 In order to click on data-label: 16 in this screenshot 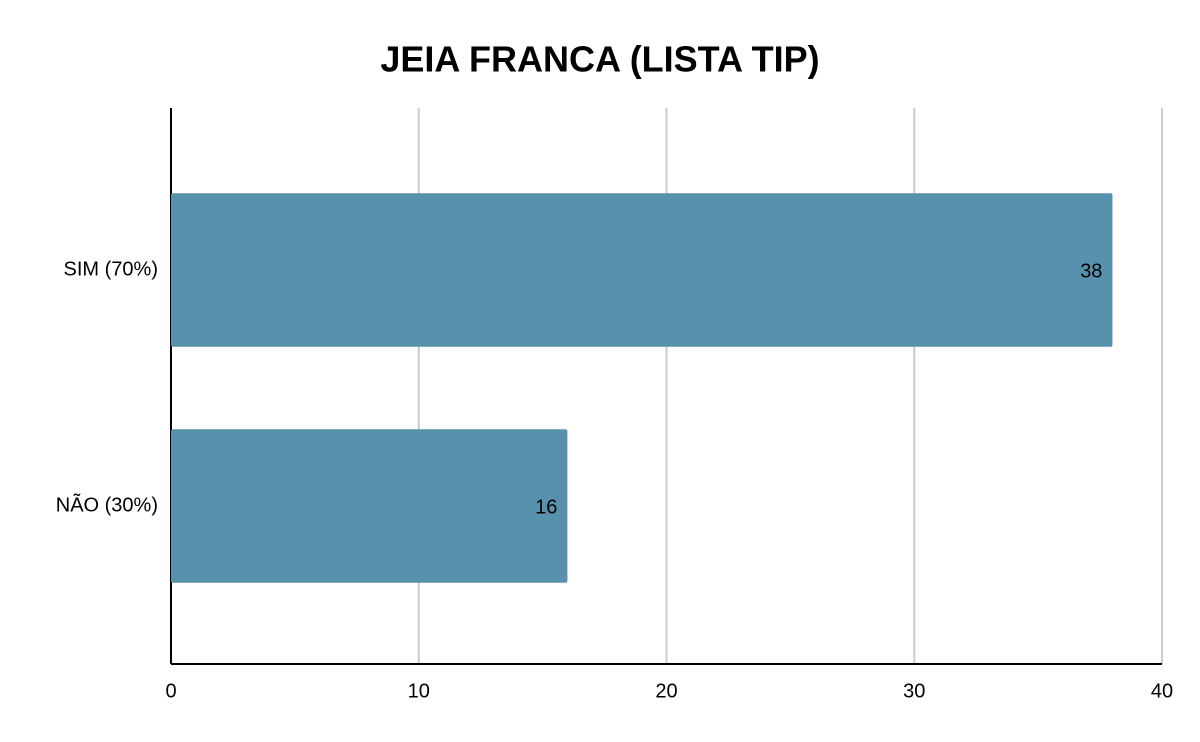, I will do `click(546, 507)`.